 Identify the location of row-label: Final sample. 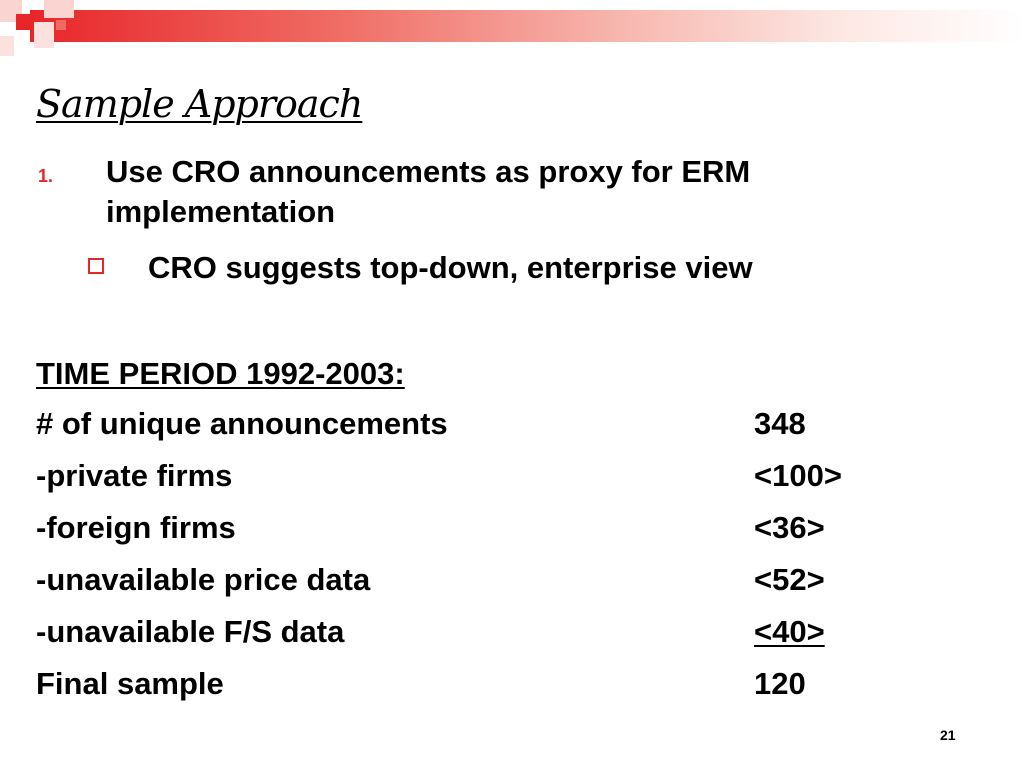
(130, 683).